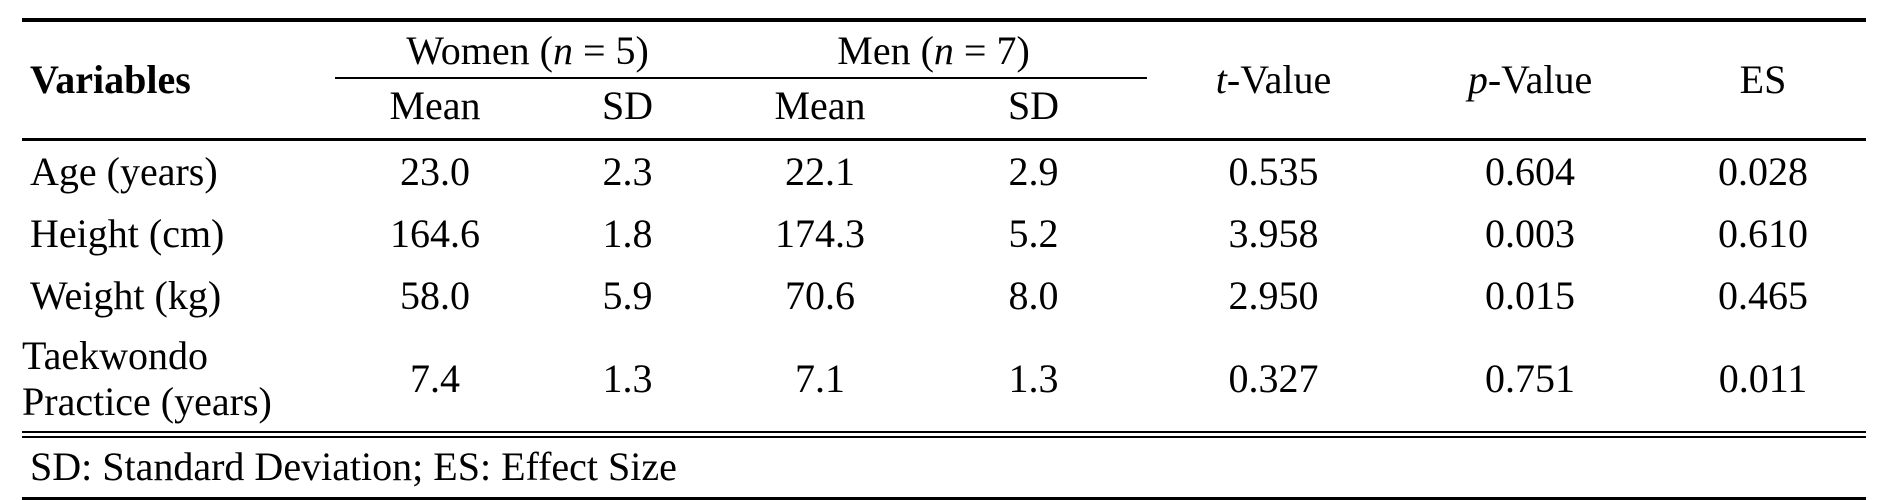 The width and height of the screenshot is (1890, 500). I want to click on cell-t-value: 0.327, so click(1273, 378).